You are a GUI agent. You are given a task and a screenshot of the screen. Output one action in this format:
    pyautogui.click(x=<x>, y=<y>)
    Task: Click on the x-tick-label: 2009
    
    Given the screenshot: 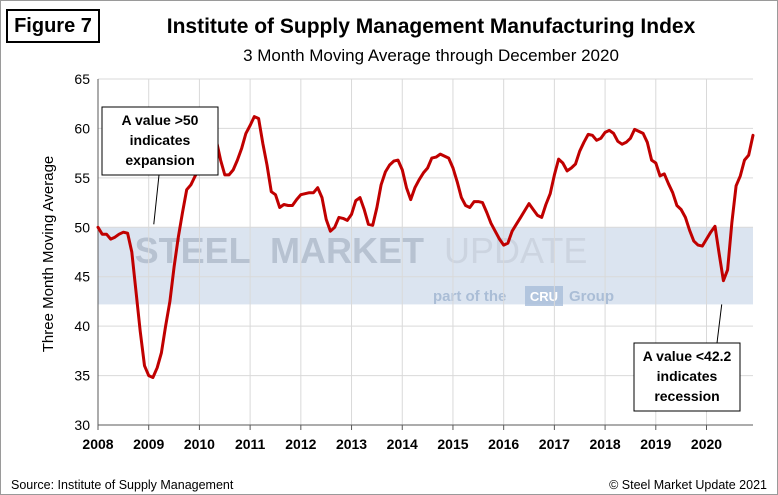 What is the action you would take?
    pyautogui.click(x=148, y=444)
    